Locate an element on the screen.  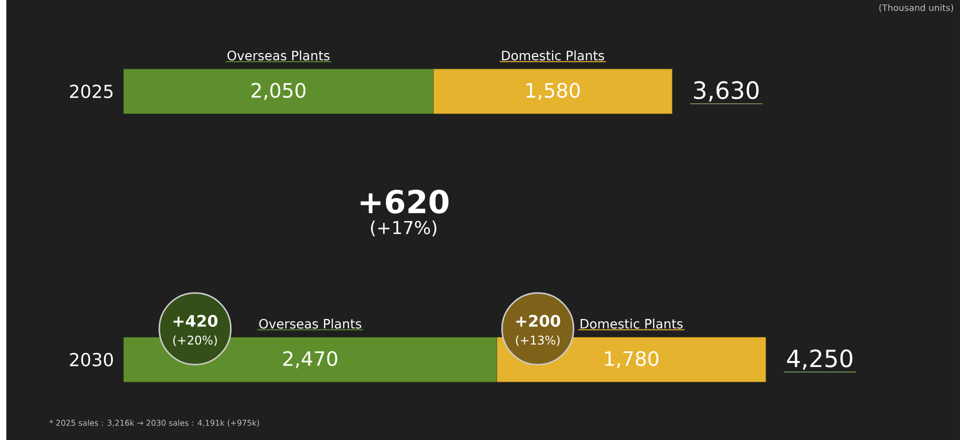
total-label: 3,630 is located at coordinates (726, 91).